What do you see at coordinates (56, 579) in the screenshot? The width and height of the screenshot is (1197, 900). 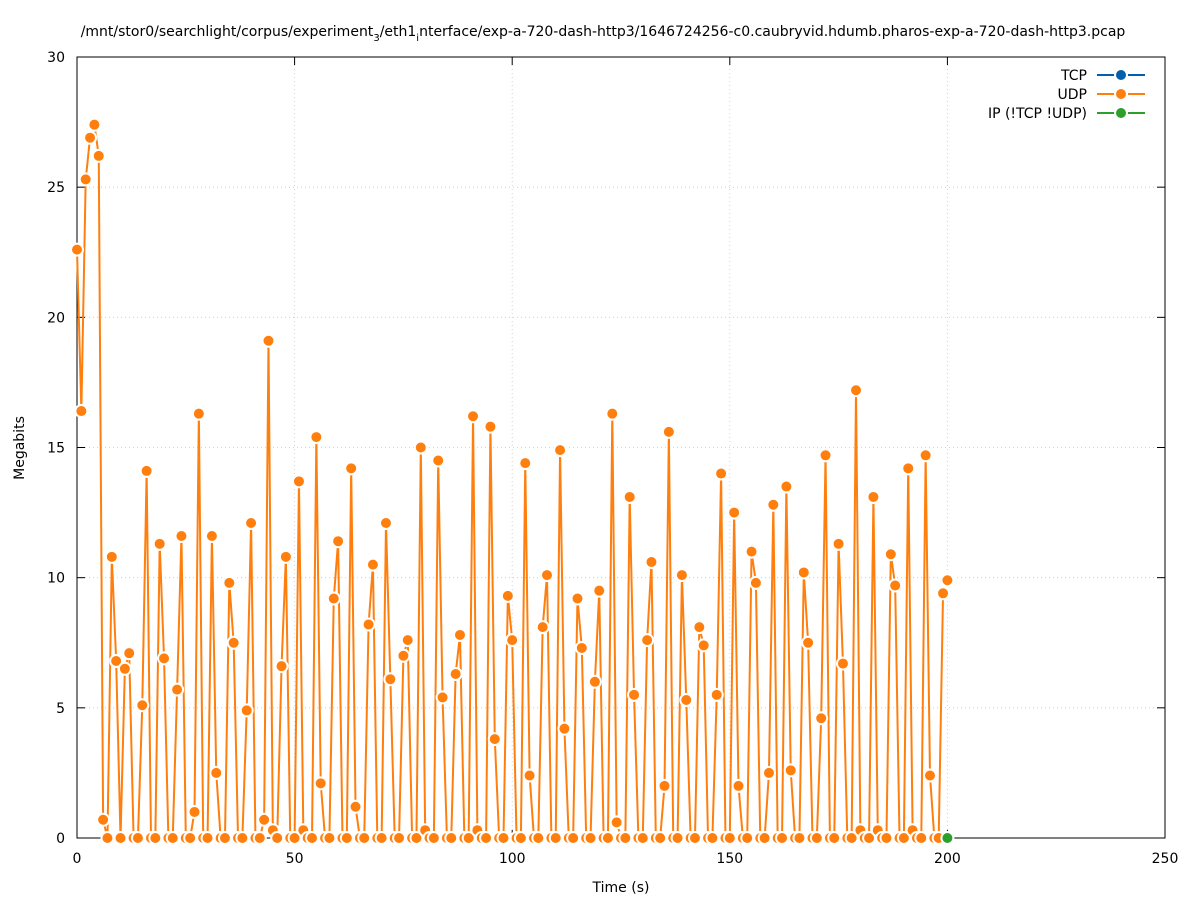 I see `y-tick-label: 10` at bounding box center [56, 579].